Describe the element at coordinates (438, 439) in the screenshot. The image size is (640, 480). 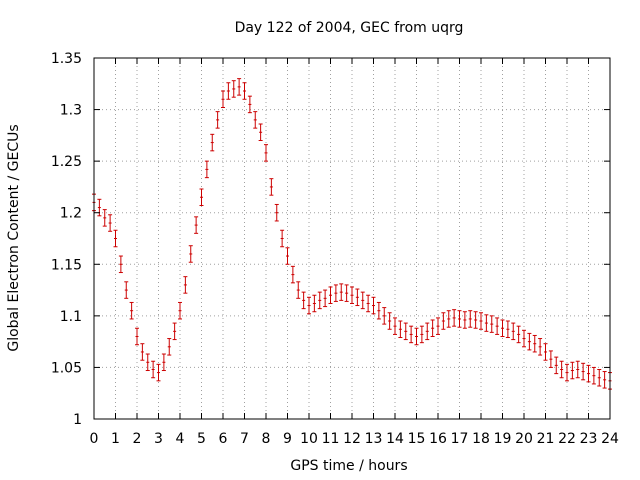
I see `x-tick-label: 16` at that location.